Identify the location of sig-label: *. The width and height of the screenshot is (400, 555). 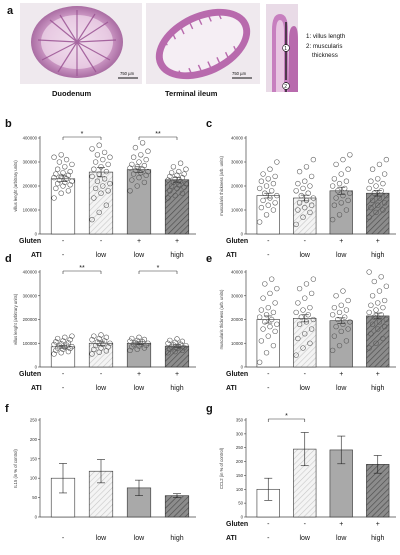
(286, 416).